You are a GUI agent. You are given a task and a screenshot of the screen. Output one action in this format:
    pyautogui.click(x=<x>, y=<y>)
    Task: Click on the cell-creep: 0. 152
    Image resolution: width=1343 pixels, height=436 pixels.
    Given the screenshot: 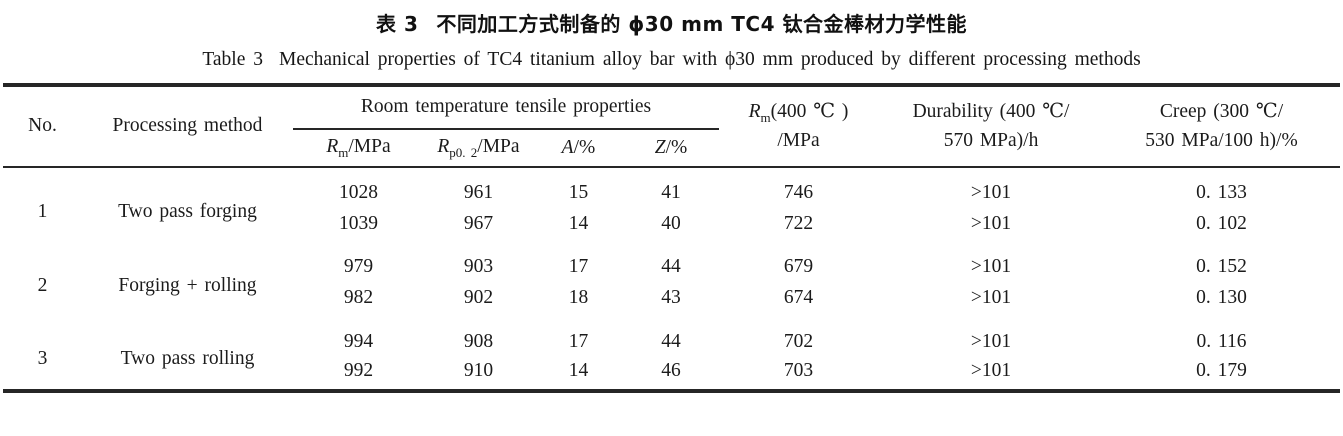 What is the action you would take?
    pyautogui.click(x=1221, y=267)
    